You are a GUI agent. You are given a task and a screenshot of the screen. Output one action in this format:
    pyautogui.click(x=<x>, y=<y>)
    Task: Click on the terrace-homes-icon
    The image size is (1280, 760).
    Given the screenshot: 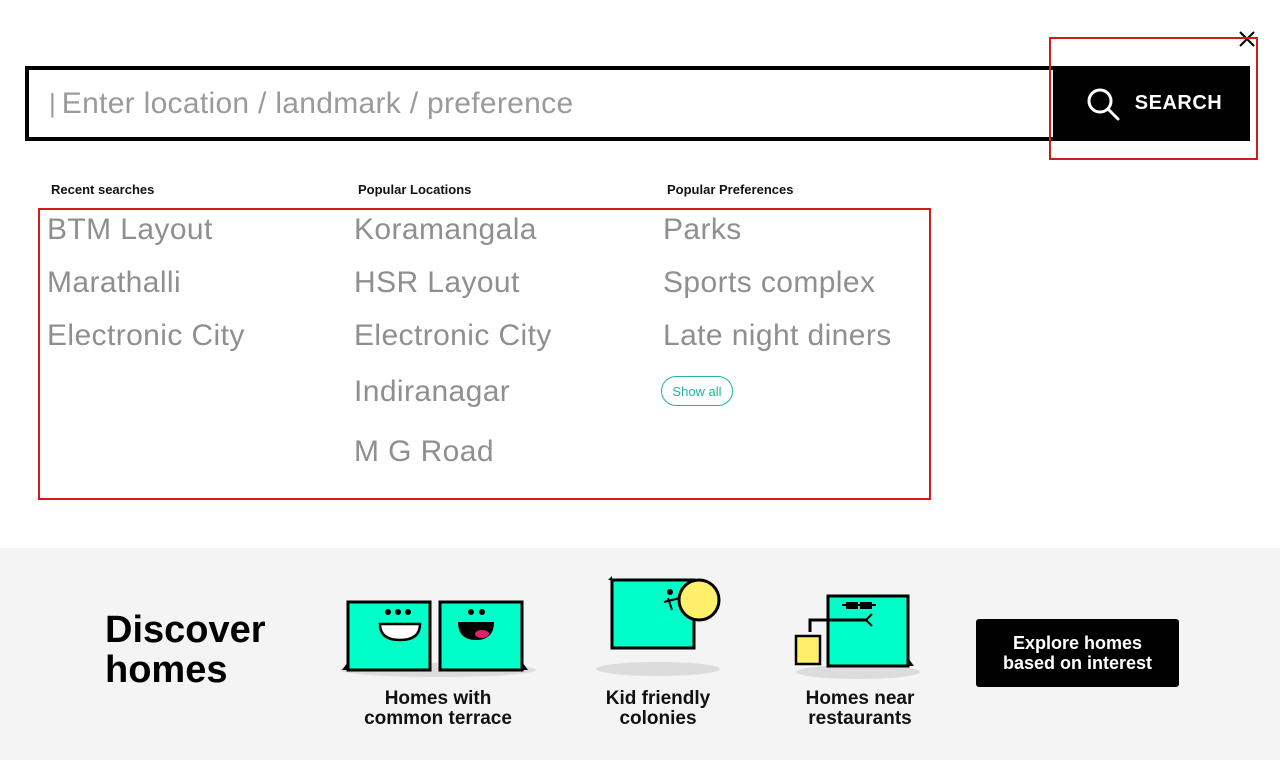 What is the action you would take?
    pyautogui.click(x=438, y=637)
    